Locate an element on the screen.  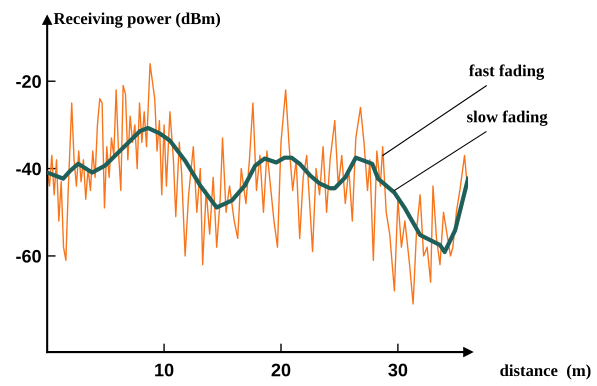
y-tick-label: -60 is located at coordinates (28, 256).